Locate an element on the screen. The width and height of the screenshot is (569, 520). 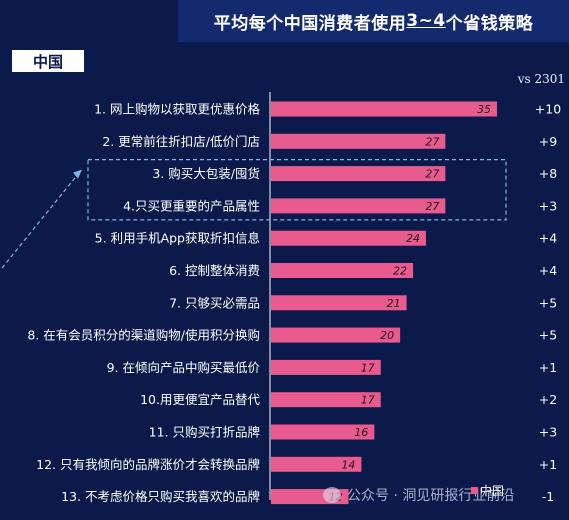
bar-value-label: 24 is located at coordinates (413, 238).